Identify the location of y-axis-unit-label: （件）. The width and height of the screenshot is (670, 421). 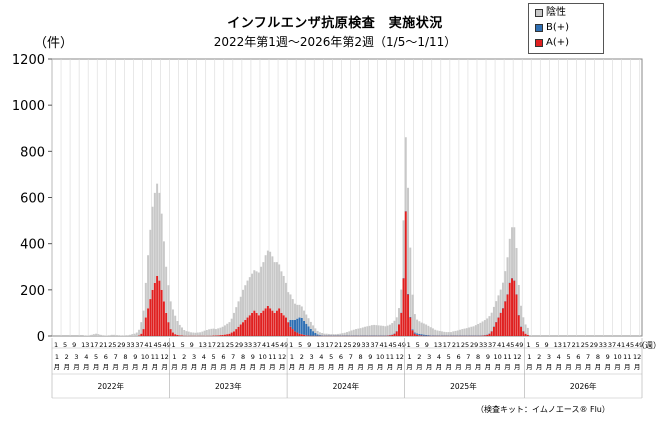
(54, 43).